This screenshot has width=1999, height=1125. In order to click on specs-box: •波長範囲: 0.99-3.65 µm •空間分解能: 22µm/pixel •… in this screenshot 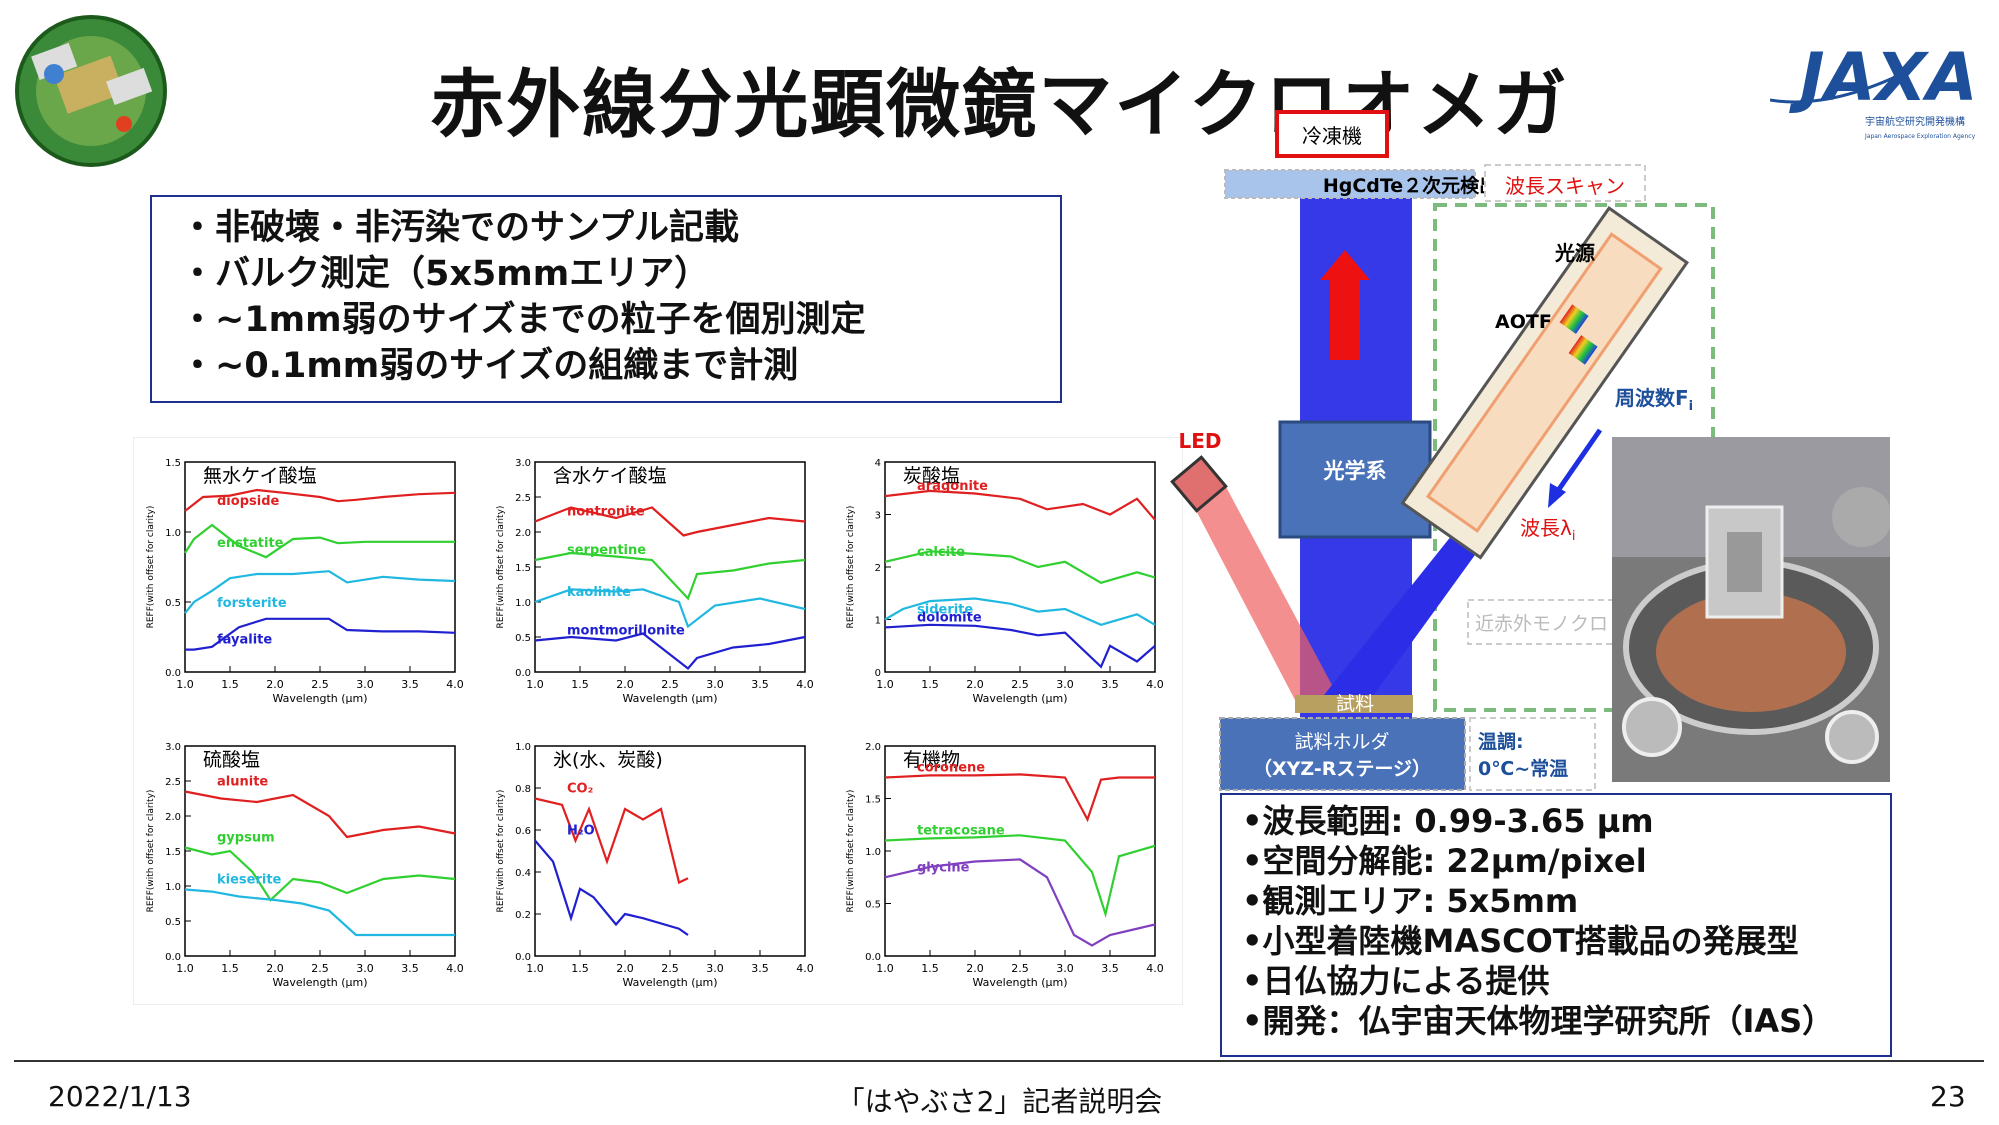, I will do `click(1556, 925)`.